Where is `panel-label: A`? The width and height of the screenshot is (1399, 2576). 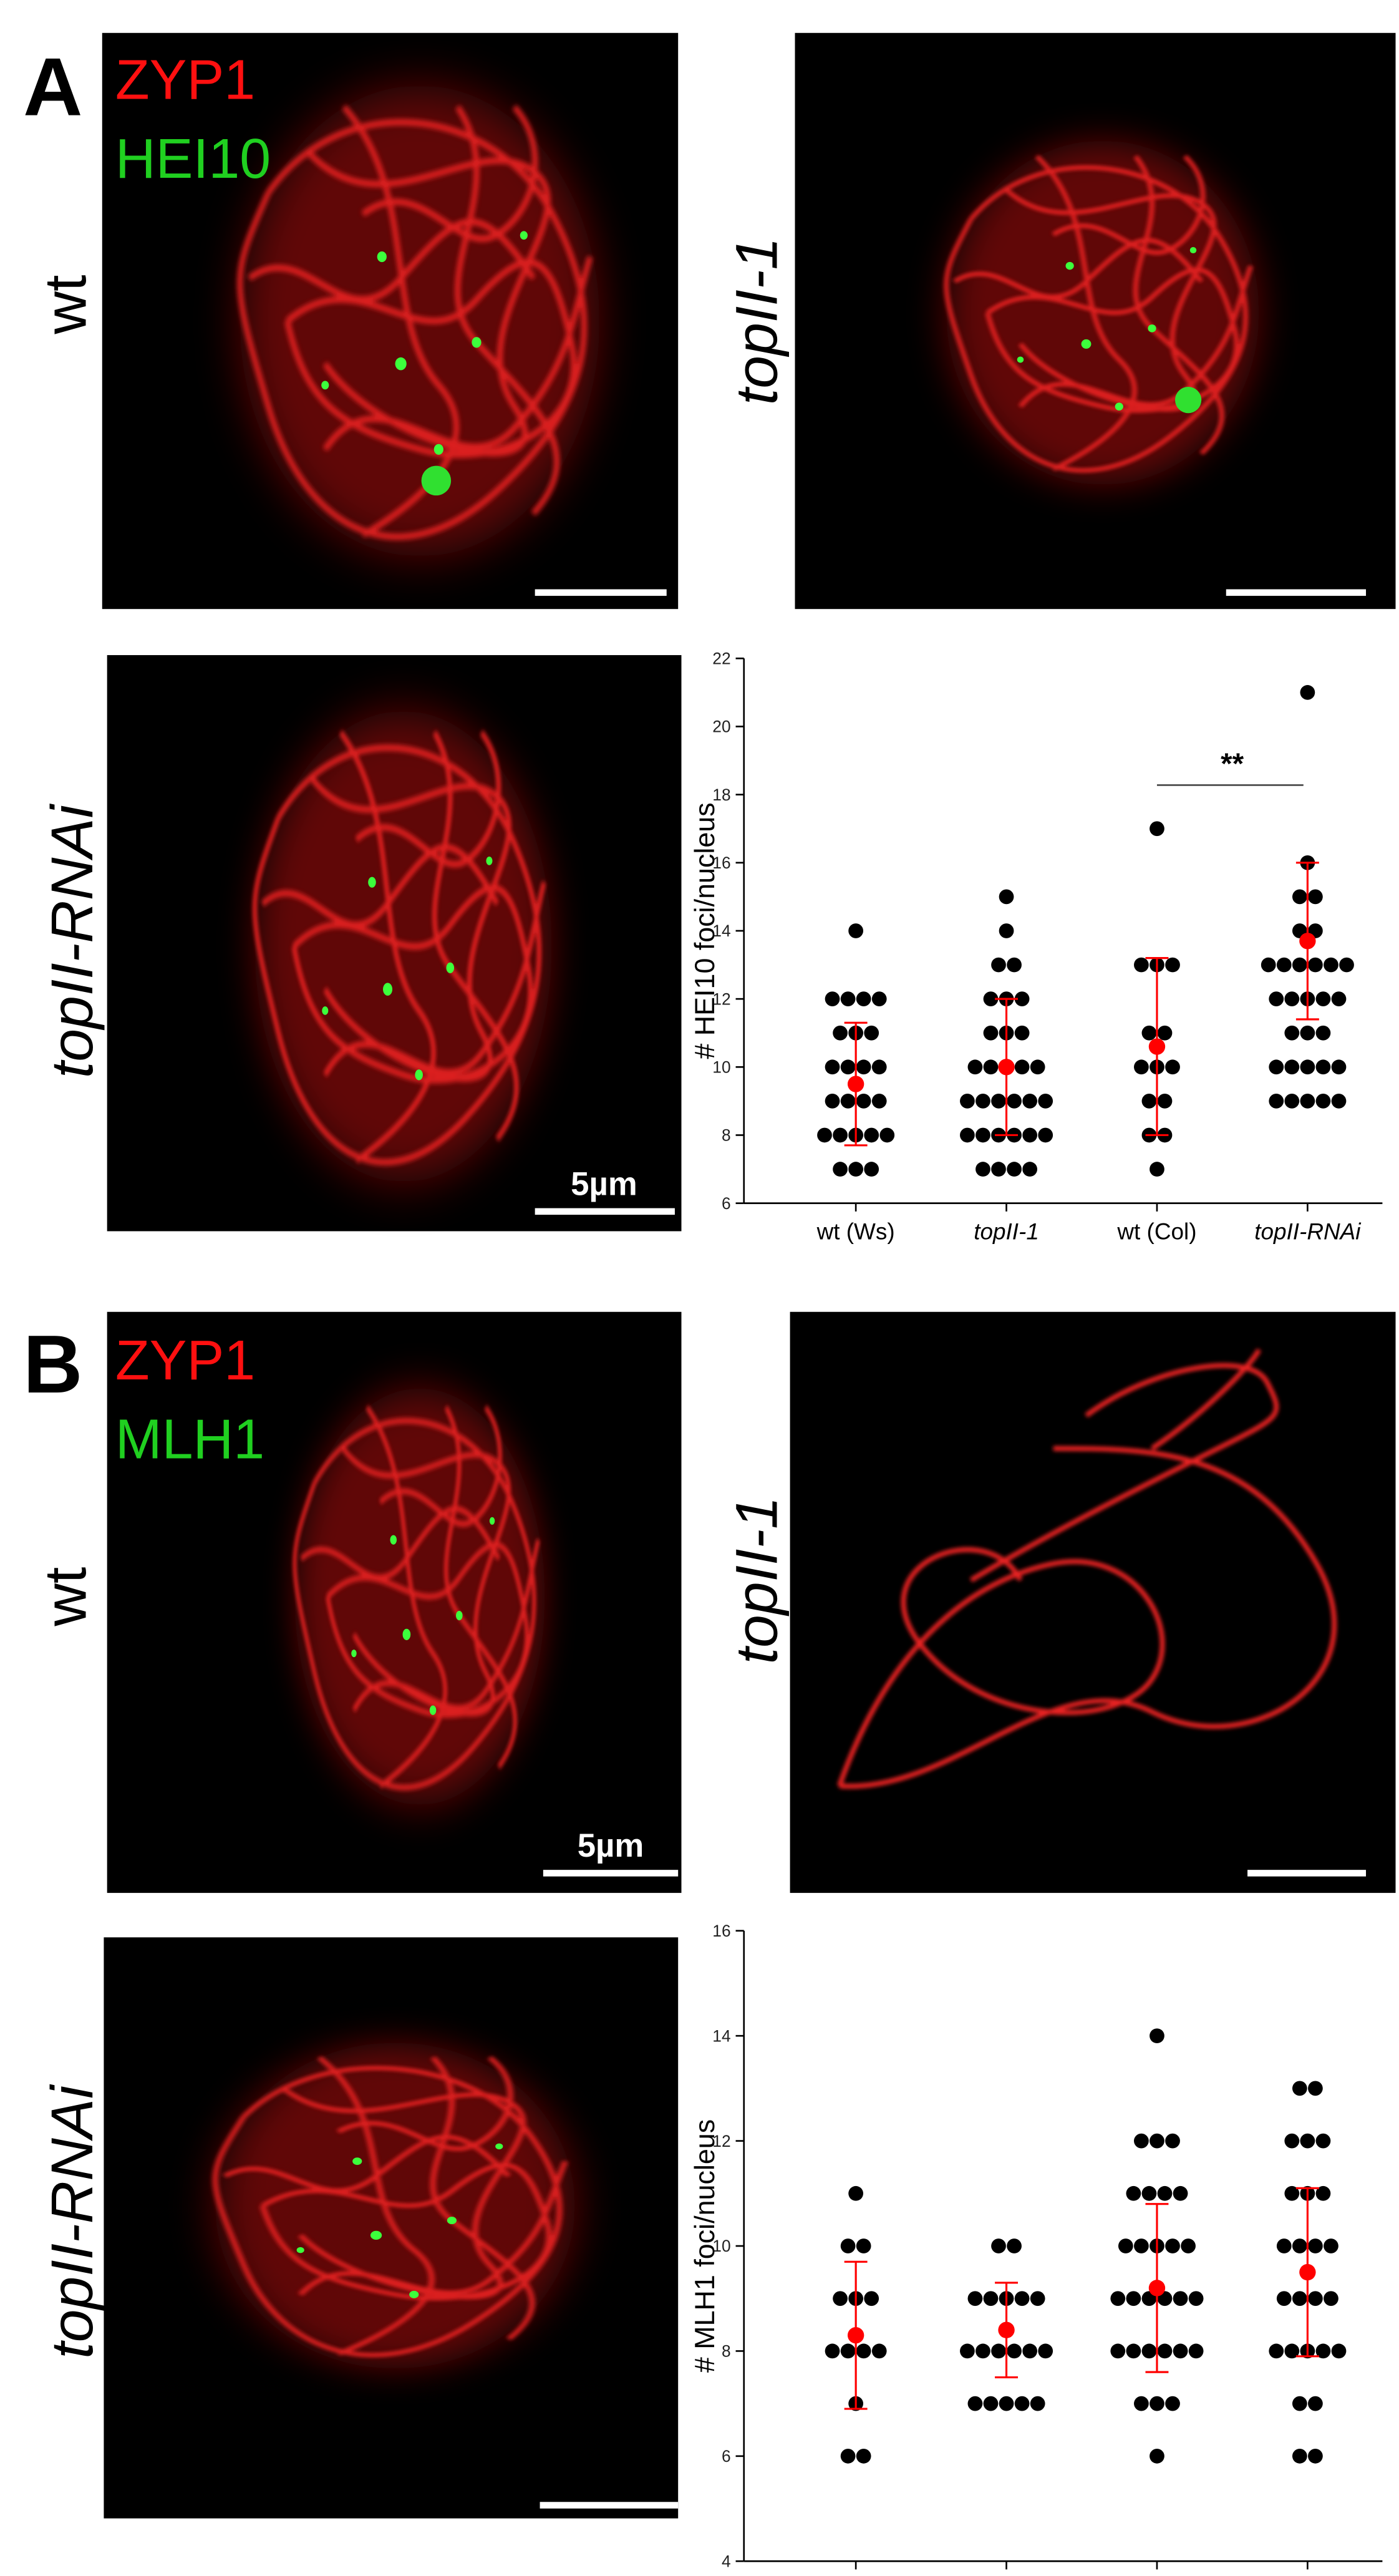
panel-label: A is located at coordinates (52, 87).